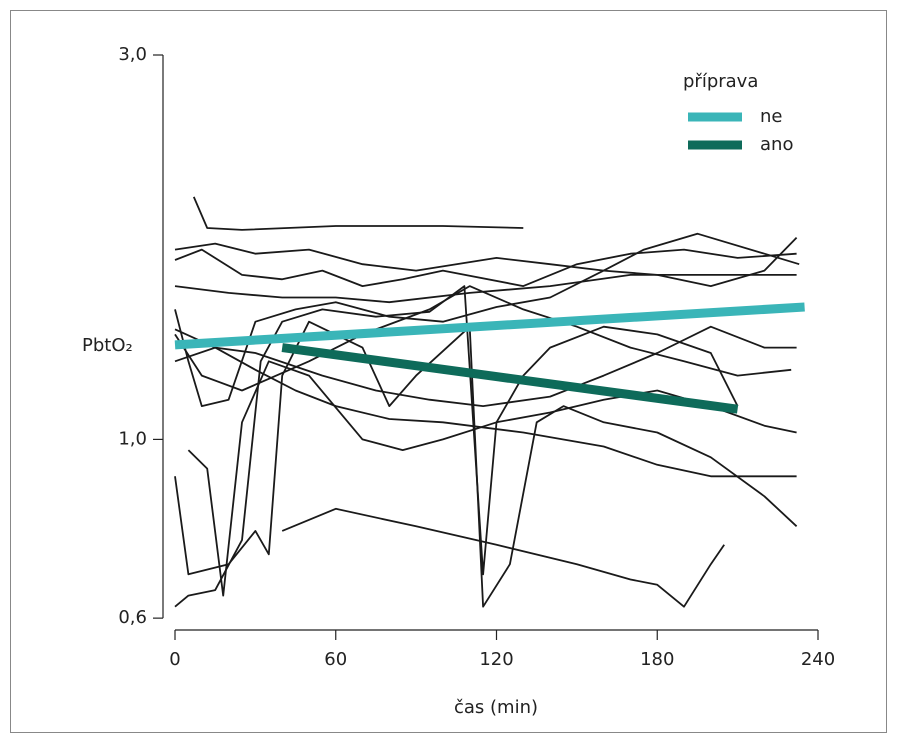  What do you see at coordinates (496, 659) in the screenshot?
I see `x-tick-label: 120` at bounding box center [496, 659].